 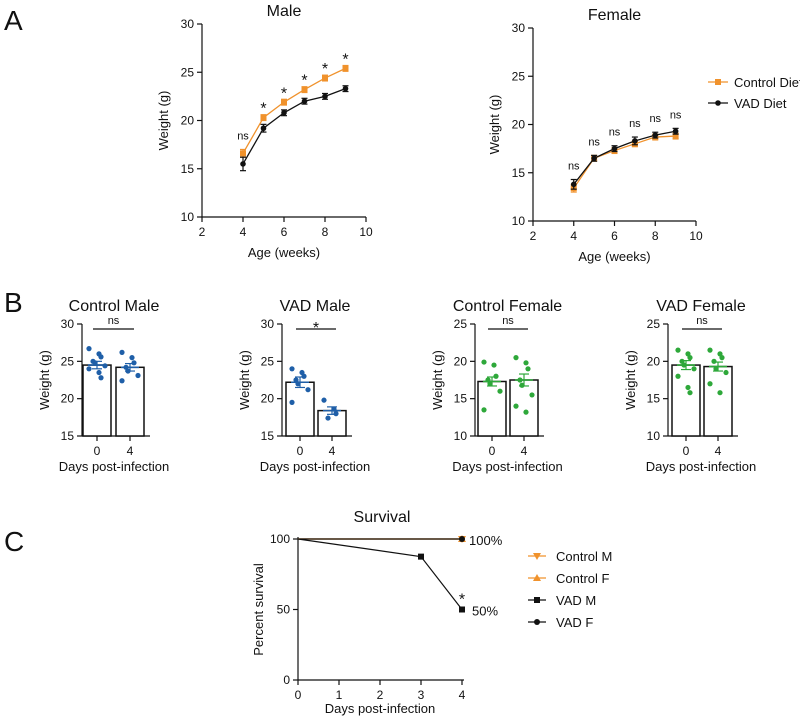 What do you see at coordinates (486, 540) in the screenshot?
I see `end-label: 100%` at bounding box center [486, 540].